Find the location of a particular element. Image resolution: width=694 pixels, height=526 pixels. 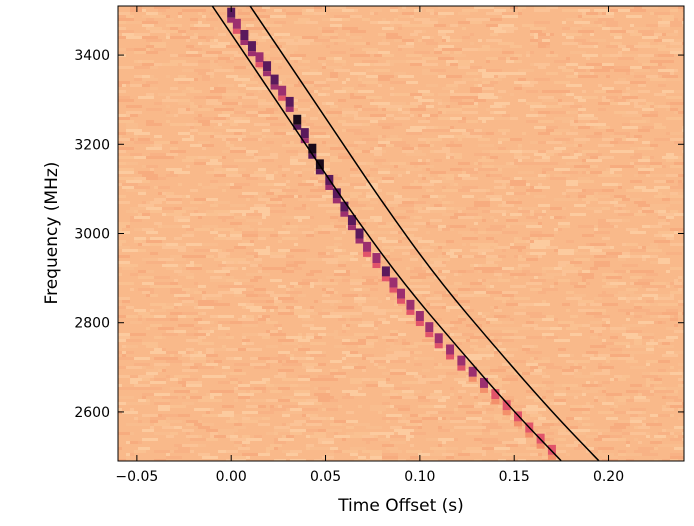

x-tick-label: 0.20 is located at coordinates (608, 477).